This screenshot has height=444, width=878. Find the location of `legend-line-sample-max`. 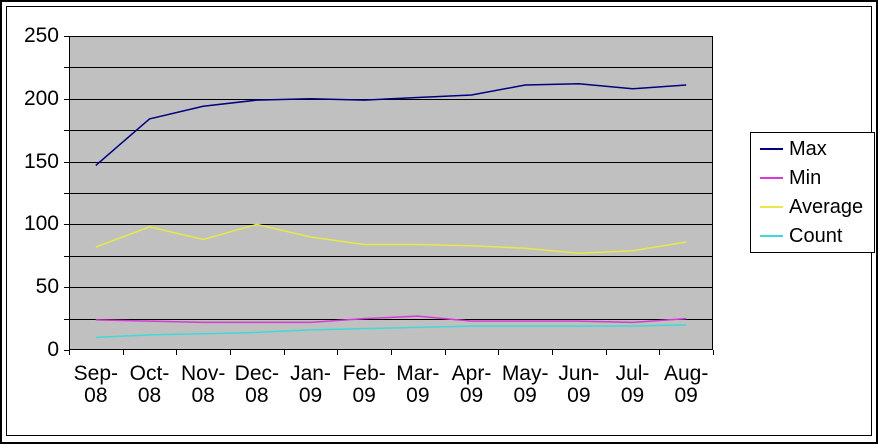

legend-line-sample-max is located at coordinates (771, 149).